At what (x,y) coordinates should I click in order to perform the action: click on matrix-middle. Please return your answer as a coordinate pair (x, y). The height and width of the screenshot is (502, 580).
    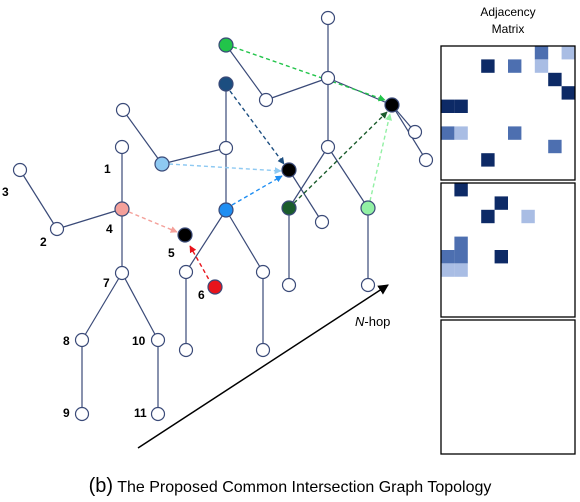
    Looking at the image, I should click on (508, 250).